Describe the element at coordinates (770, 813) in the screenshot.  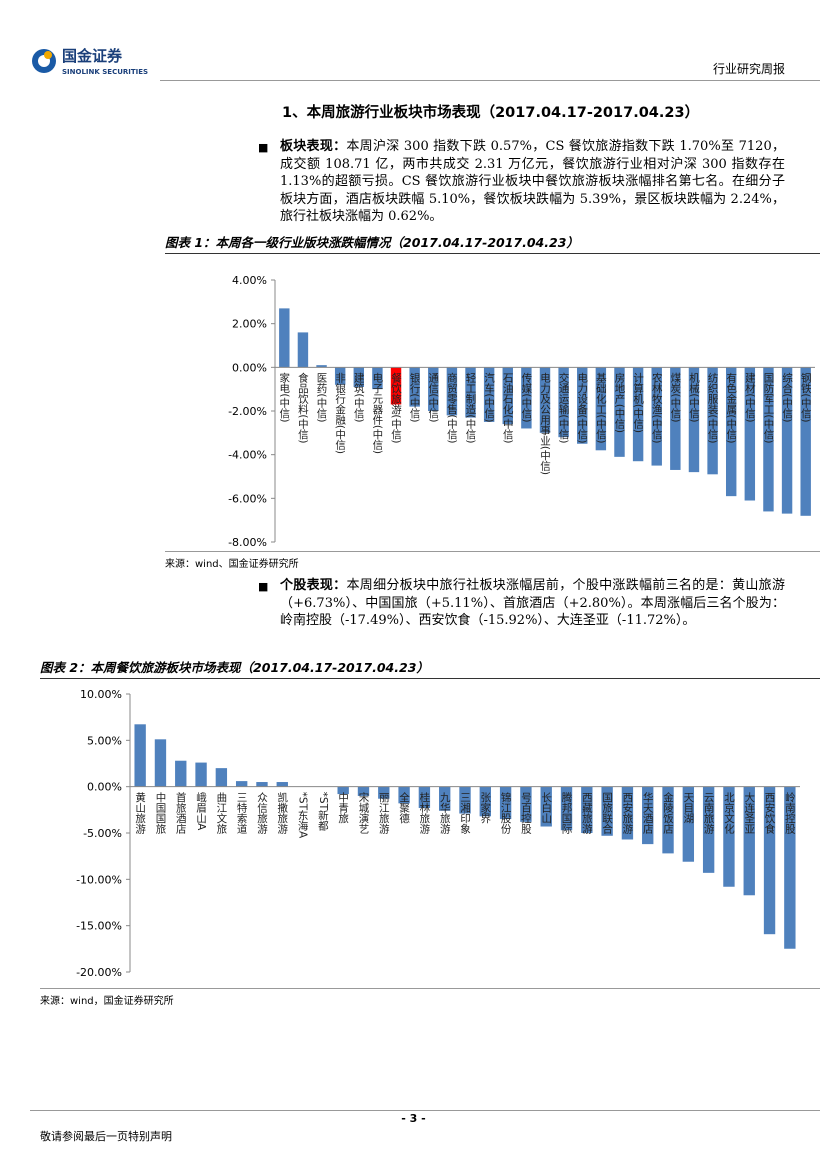
I see `x-tick-label: 西安饮食` at that location.